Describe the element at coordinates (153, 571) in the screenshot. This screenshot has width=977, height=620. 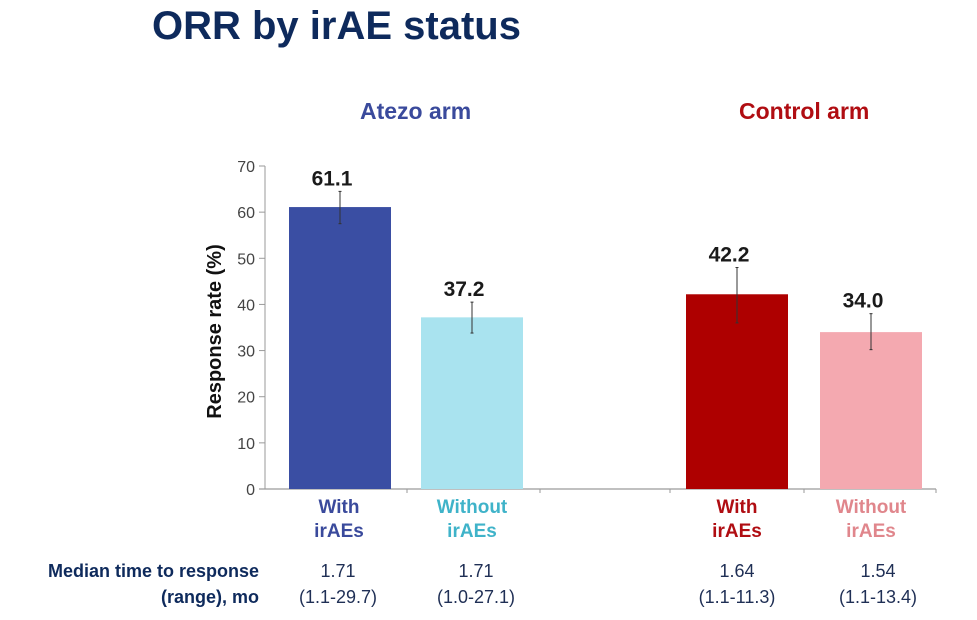
I see `median-label-line1: Median time to response` at that location.